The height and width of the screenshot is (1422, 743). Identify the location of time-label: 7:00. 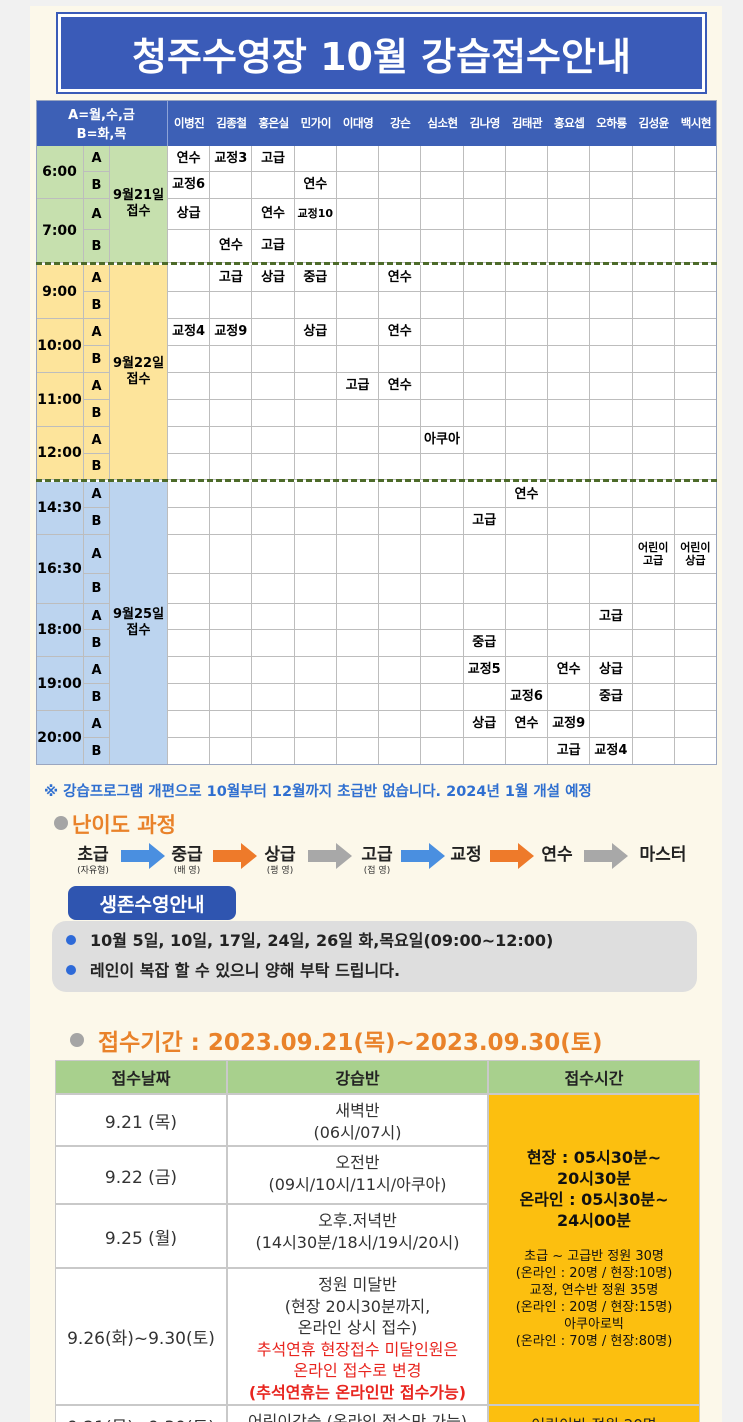
(60, 231).